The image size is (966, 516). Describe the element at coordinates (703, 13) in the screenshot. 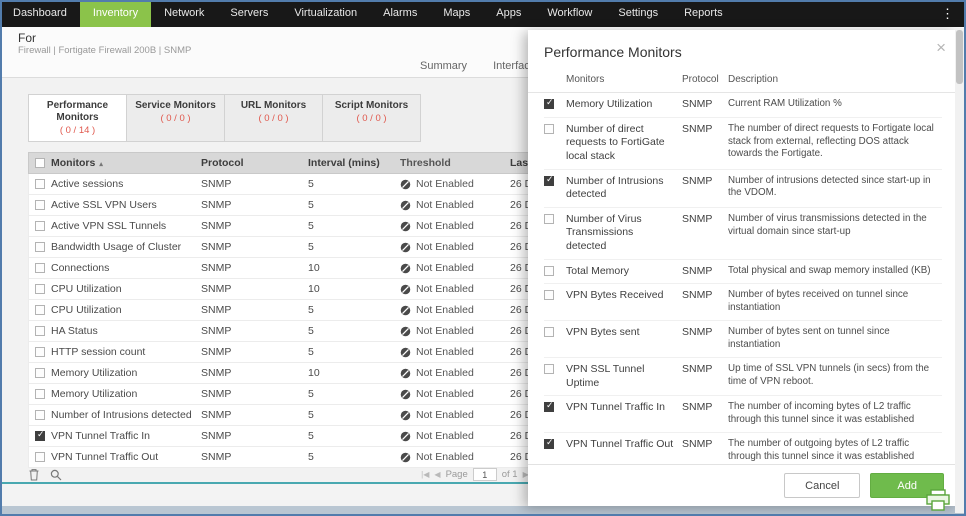

I see `nav-item-reports: Reports` at that location.